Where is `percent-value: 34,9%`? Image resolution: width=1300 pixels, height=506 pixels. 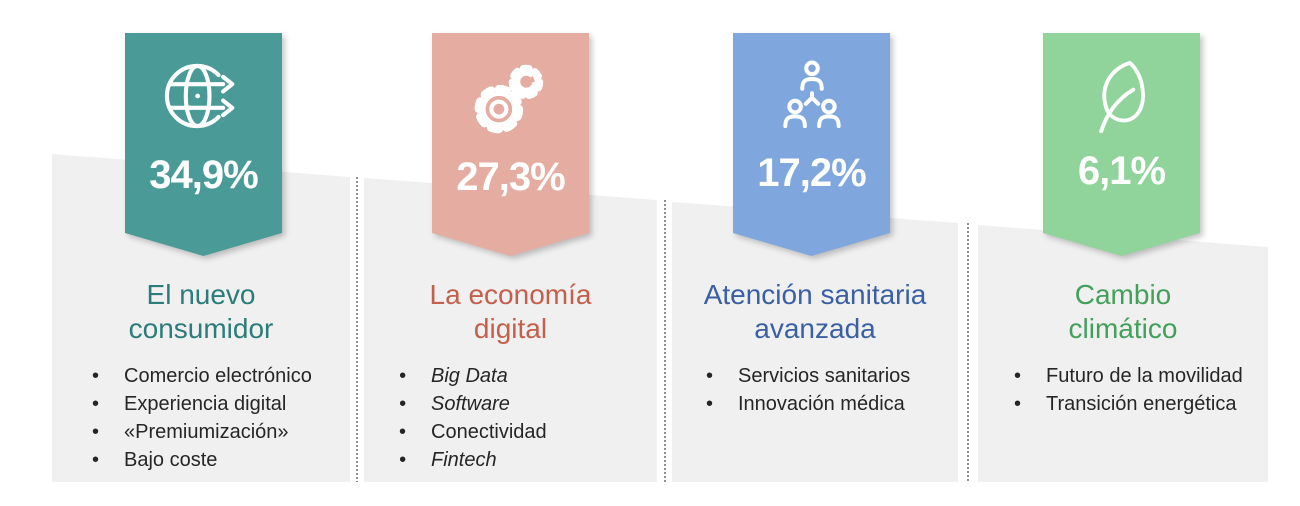 percent-value: 34,9% is located at coordinates (203, 175).